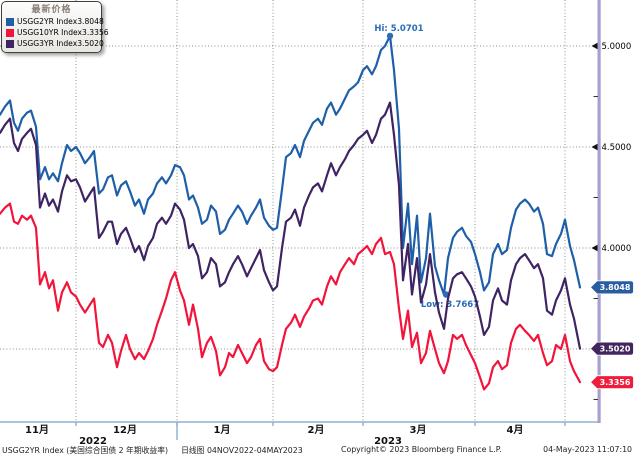 This screenshot has width=634, height=456. What do you see at coordinates (93, 441) in the screenshot?
I see `x-axis-year-label: 2022` at bounding box center [93, 441].